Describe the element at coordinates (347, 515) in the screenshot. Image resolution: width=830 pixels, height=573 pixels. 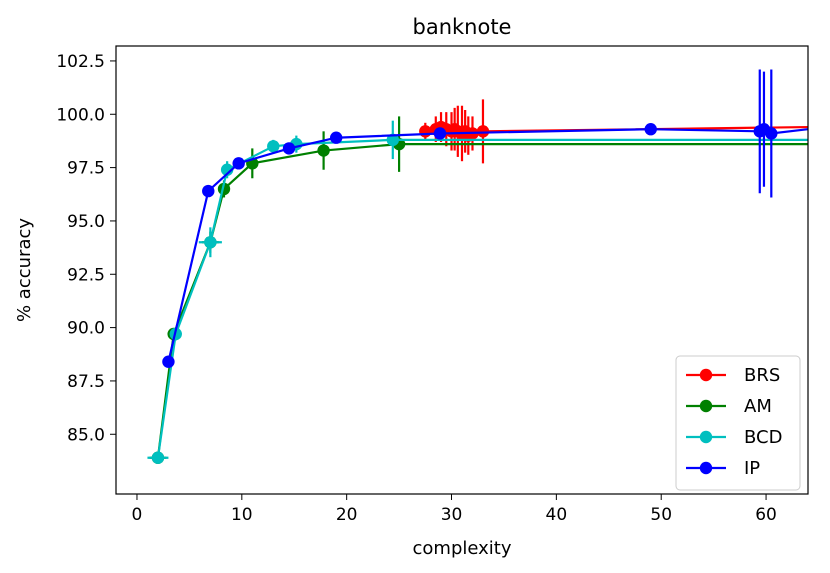
I see `x-tick-label: 20` at that location.